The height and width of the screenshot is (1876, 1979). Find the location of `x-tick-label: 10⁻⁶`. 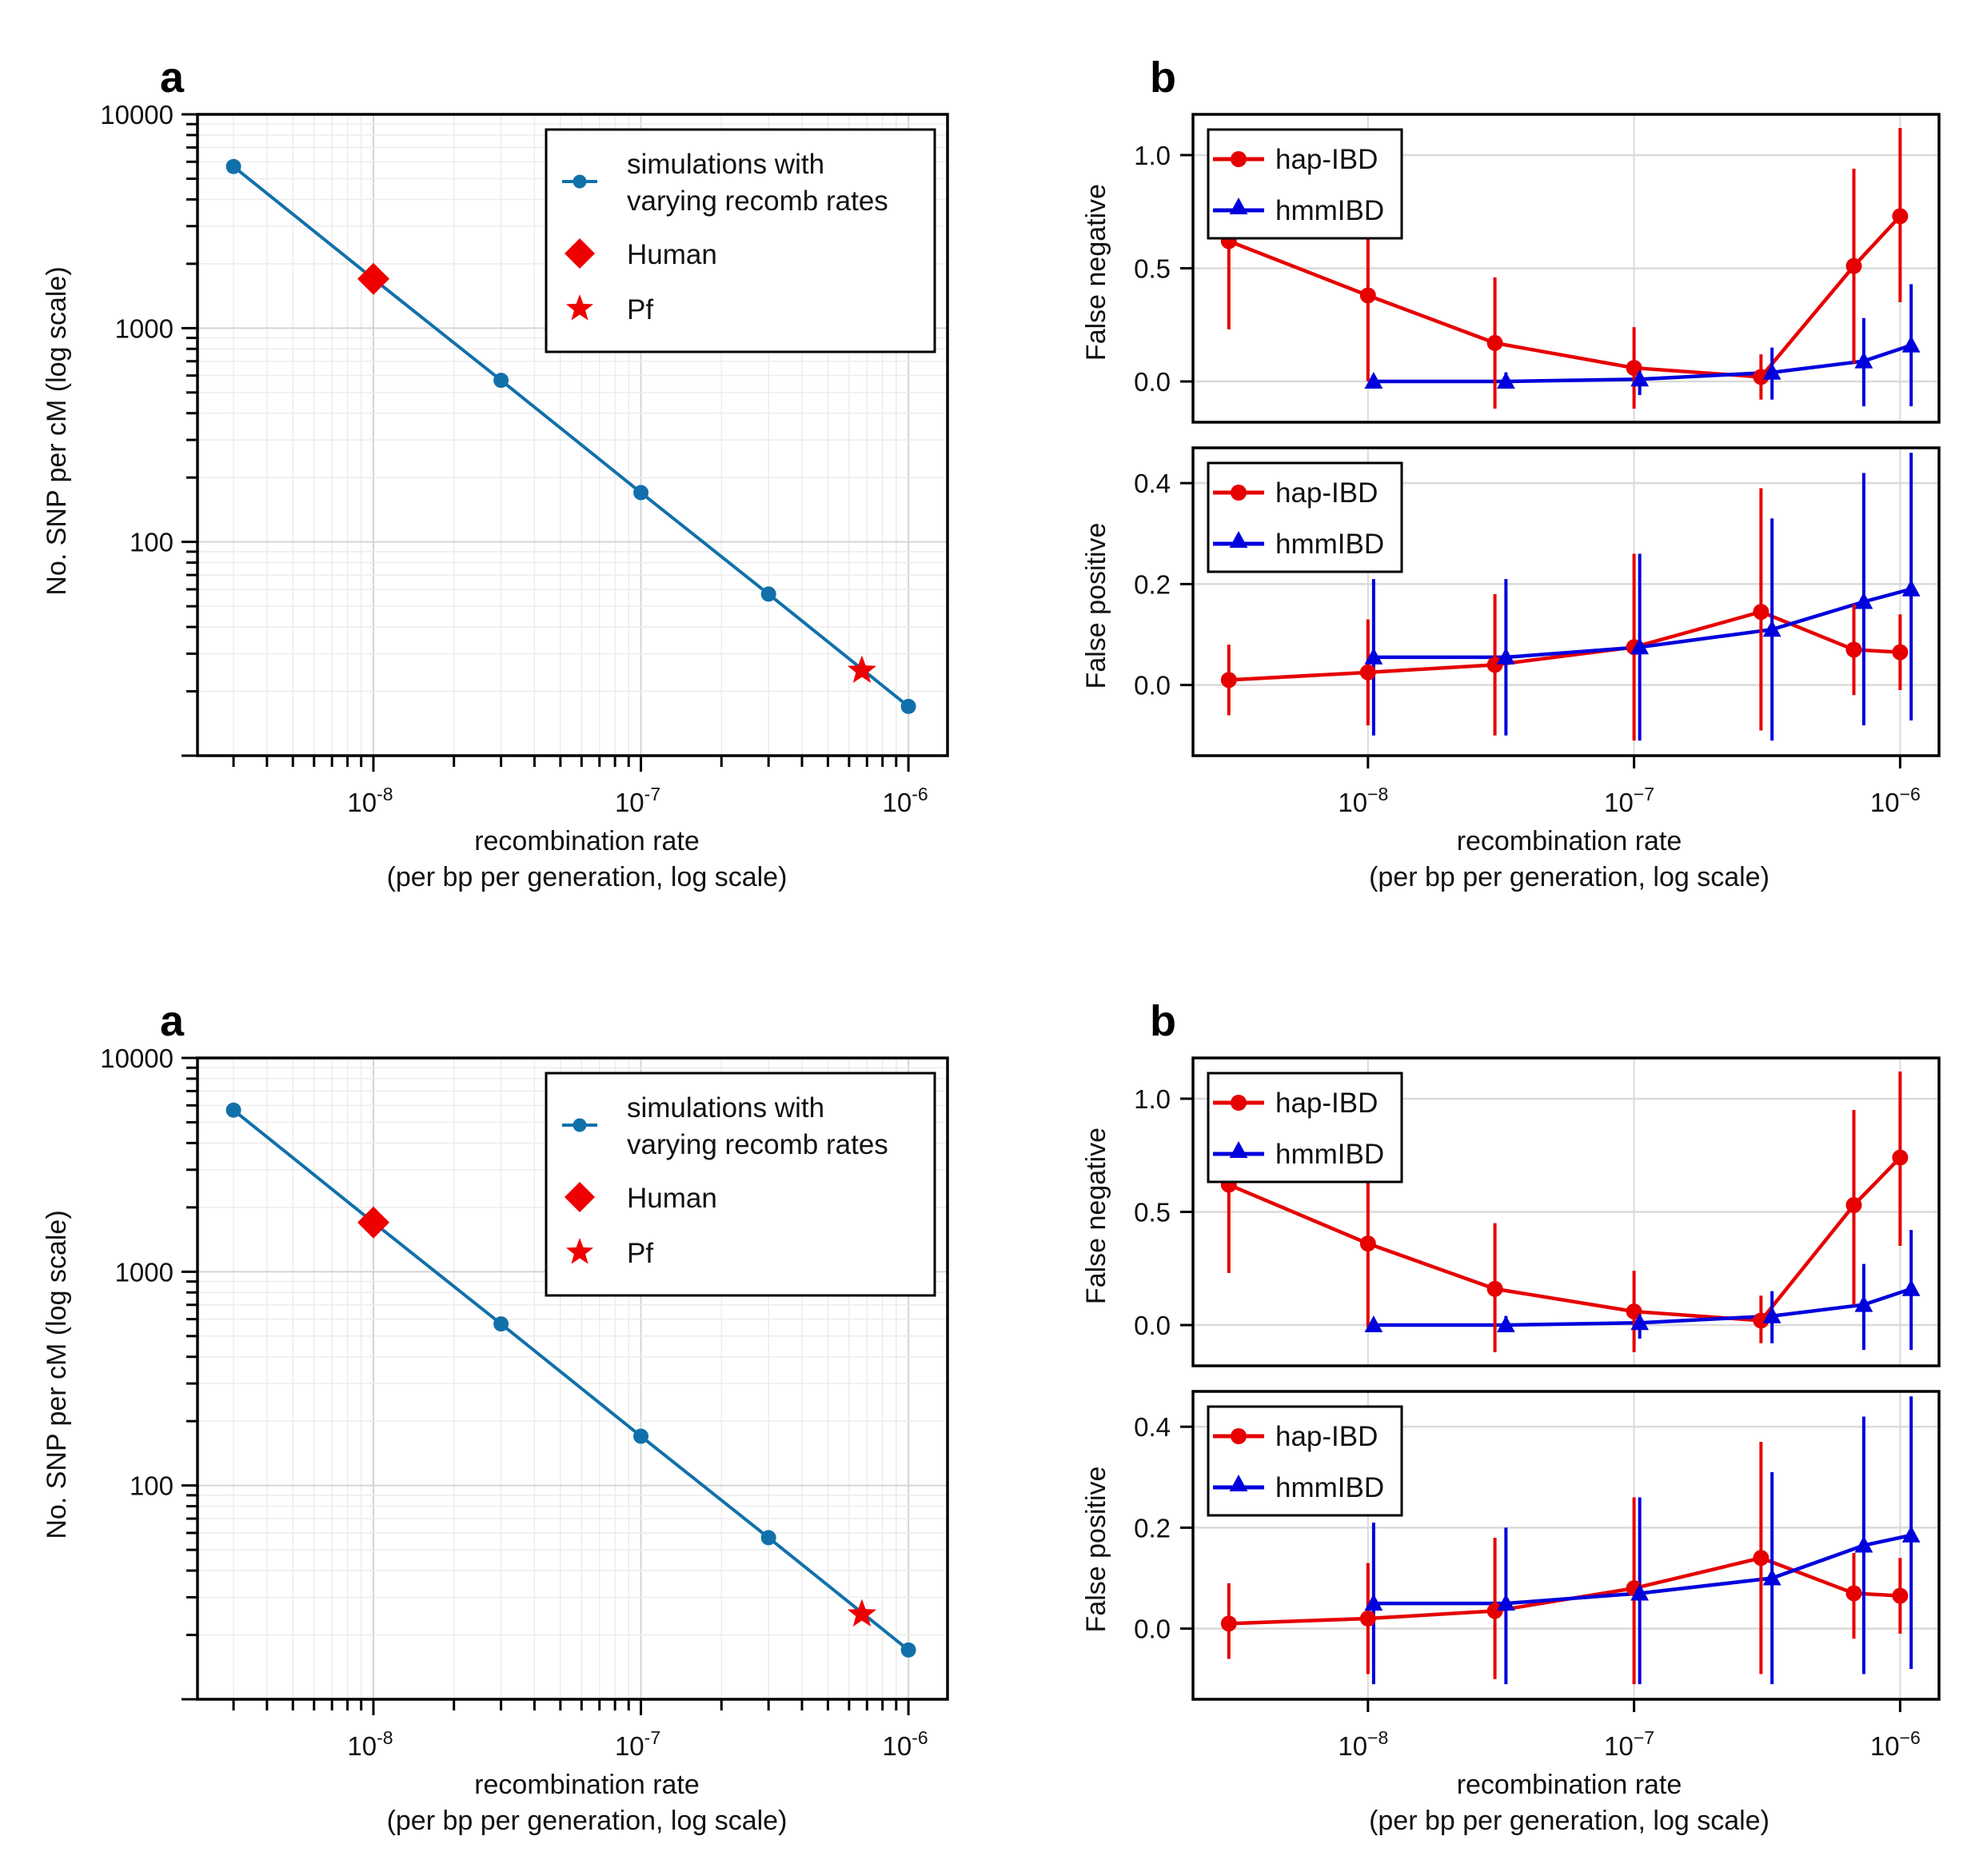

x-tick-label: 10⁻⁶ is located at coordinates (1895, 800).